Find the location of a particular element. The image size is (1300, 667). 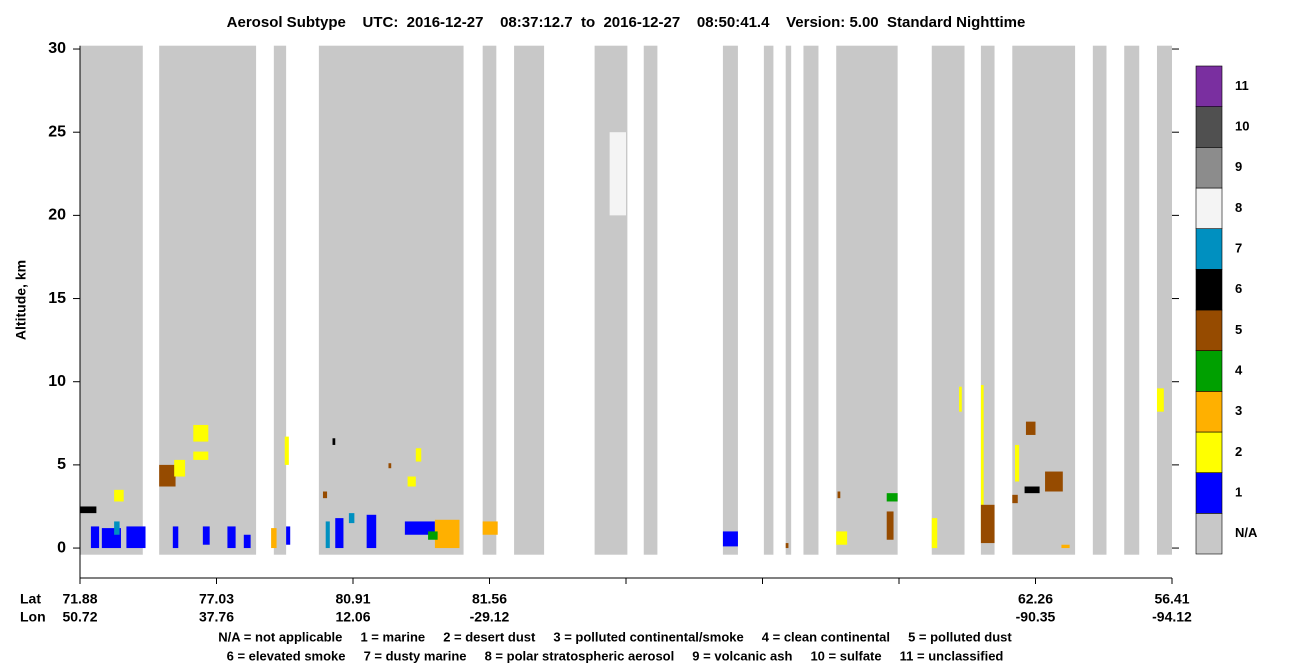

lat-label: Lat is located at coordinates (30, 599).